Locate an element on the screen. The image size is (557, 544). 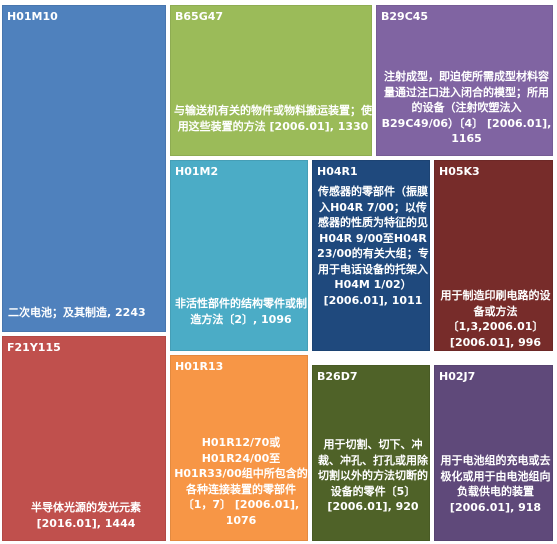
tile-description-text: 非活性部件的结构零件或制造方法〔2〕, is located at coordinates (241, 311).